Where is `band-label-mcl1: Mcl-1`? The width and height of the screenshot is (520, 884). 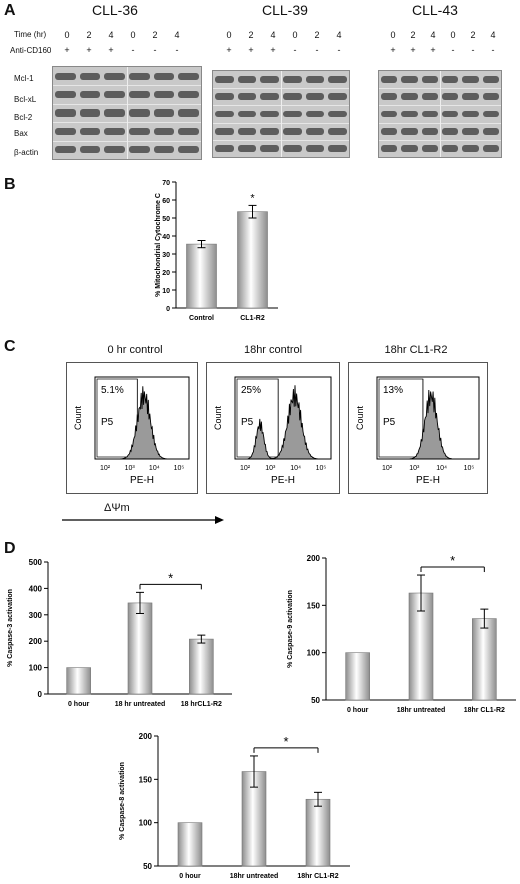
band-label-mcl1: Mcl-1 is located at coordinates (24, 78).